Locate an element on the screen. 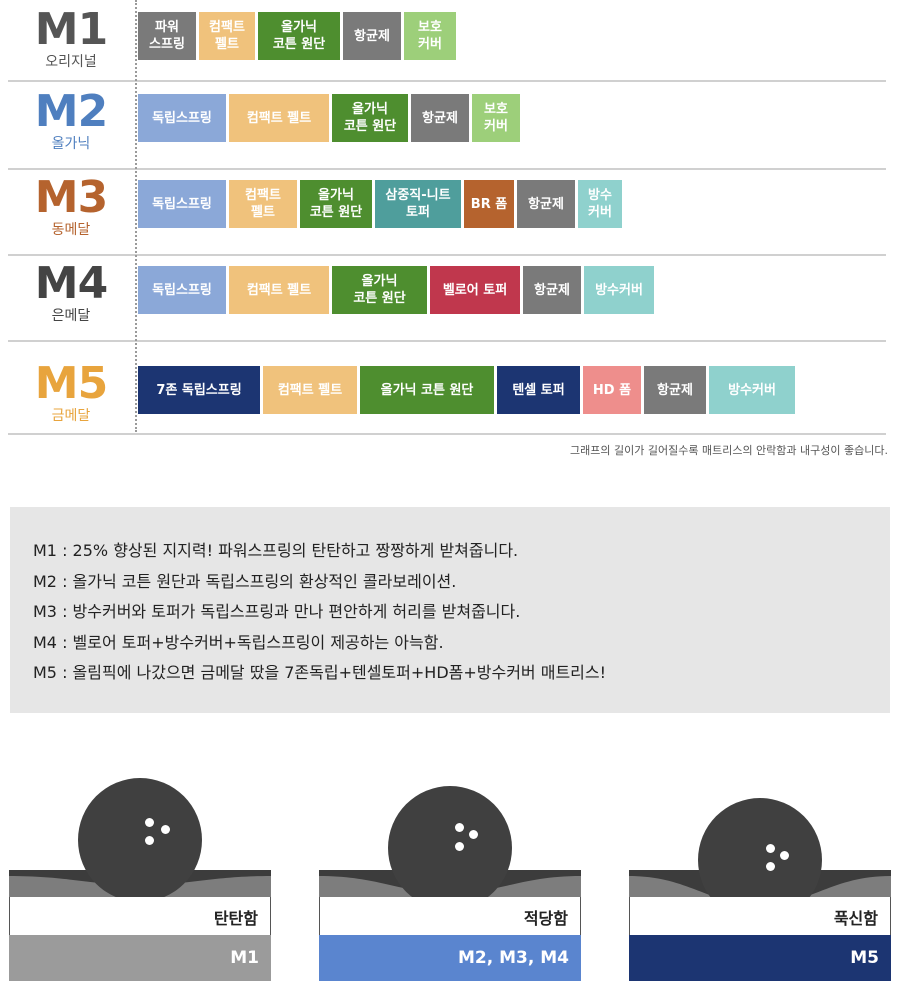 The width and height of the screenshot is (900, 993). model-subtitle: 동메달 is located at coordinates (71, 230).